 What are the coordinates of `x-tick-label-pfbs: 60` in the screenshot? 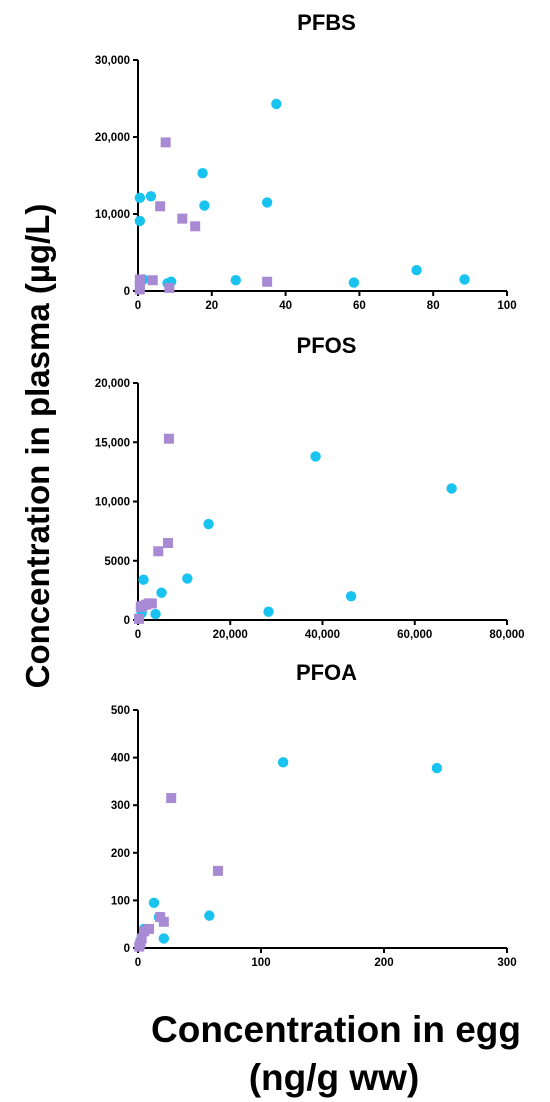 It's located at (359, 306).